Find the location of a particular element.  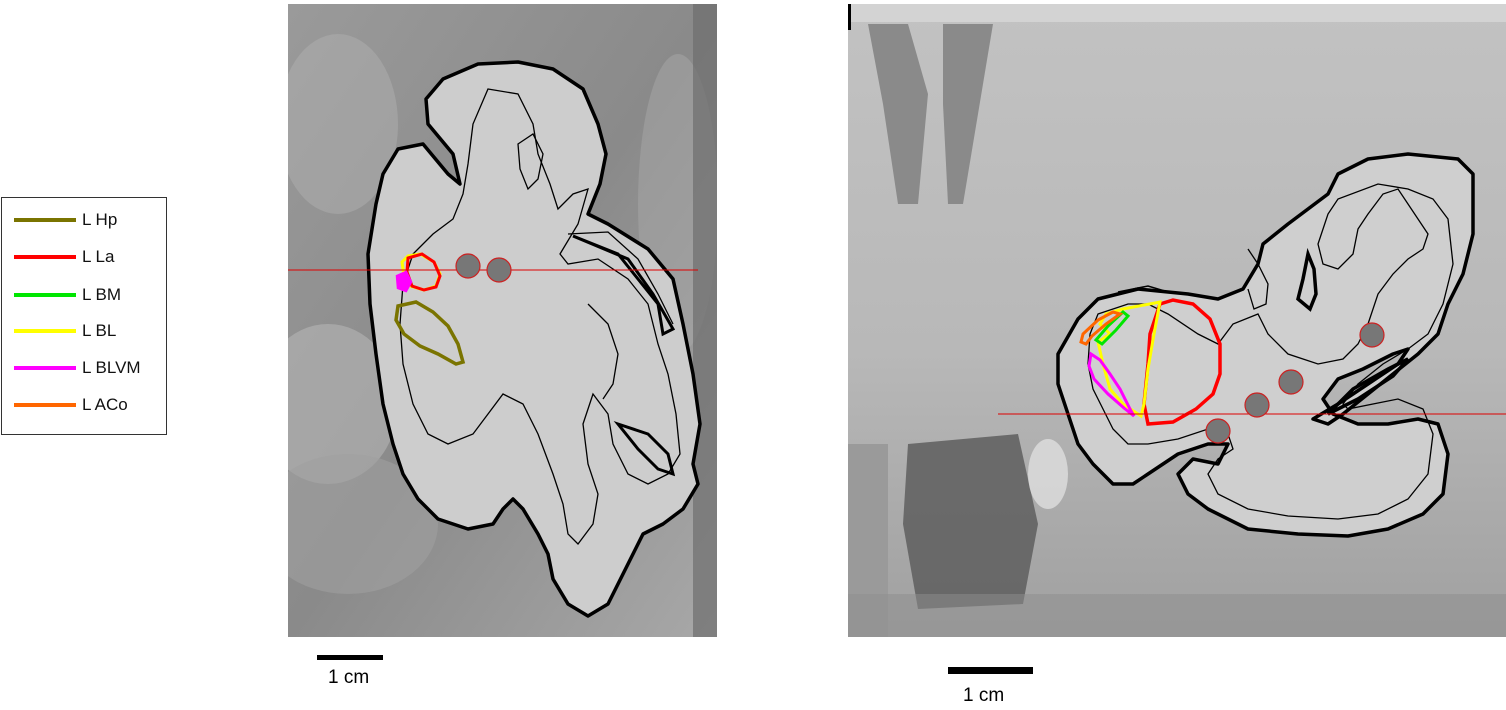

amygdala-bm-contour is located at coordinates (1112, 328).